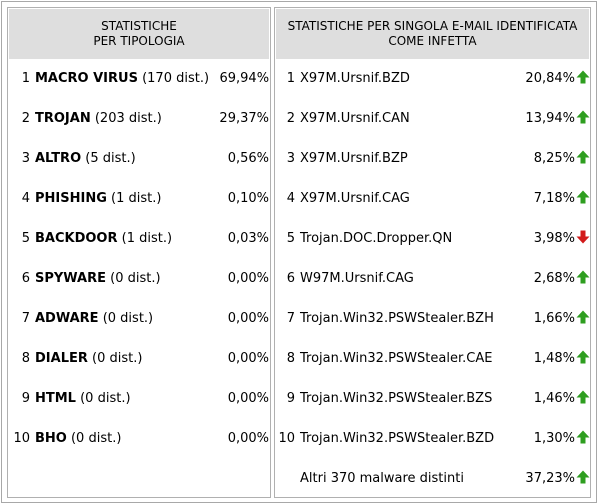 This screenshot has height=504, width=598. I want to click on type-distinct-count: (5 dist.), so click(110, 158).